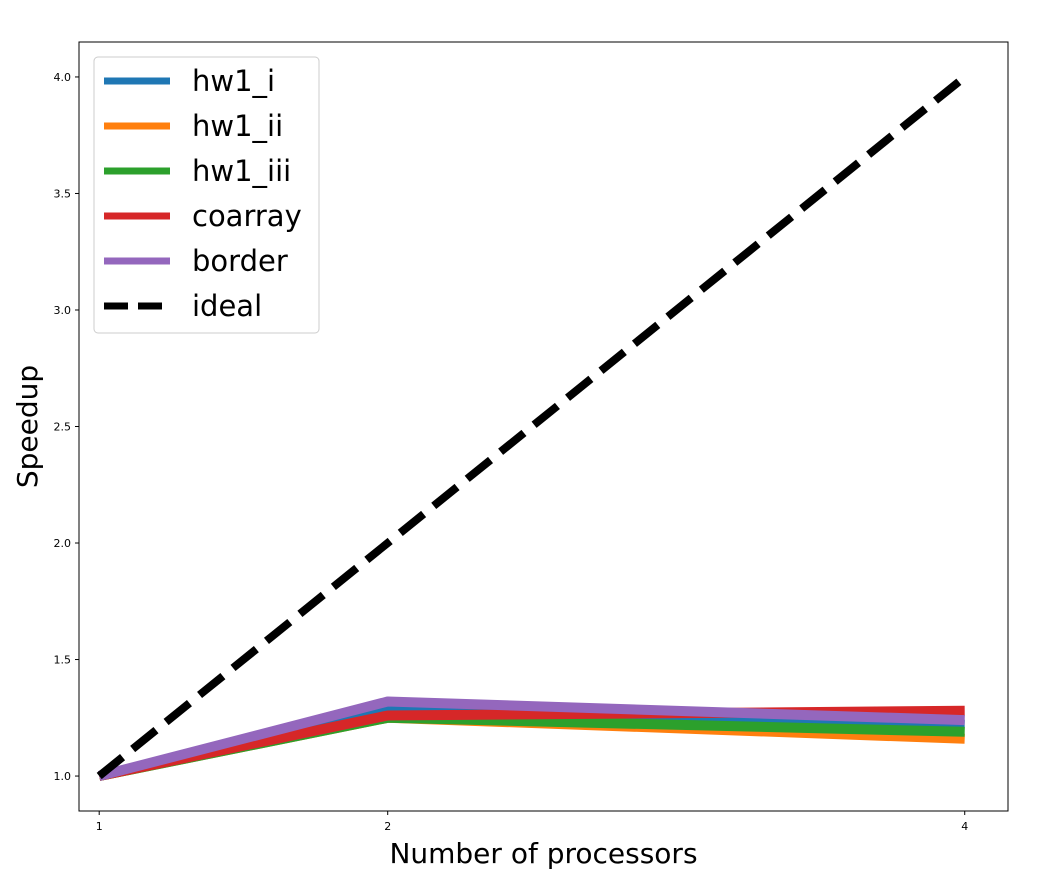 This screenshot has height=886, width=1055. What do you see at coordinates (543, 853) in the screenshot?
I see `x-axis-label: Number of processors` at bounding box center [543, 853].